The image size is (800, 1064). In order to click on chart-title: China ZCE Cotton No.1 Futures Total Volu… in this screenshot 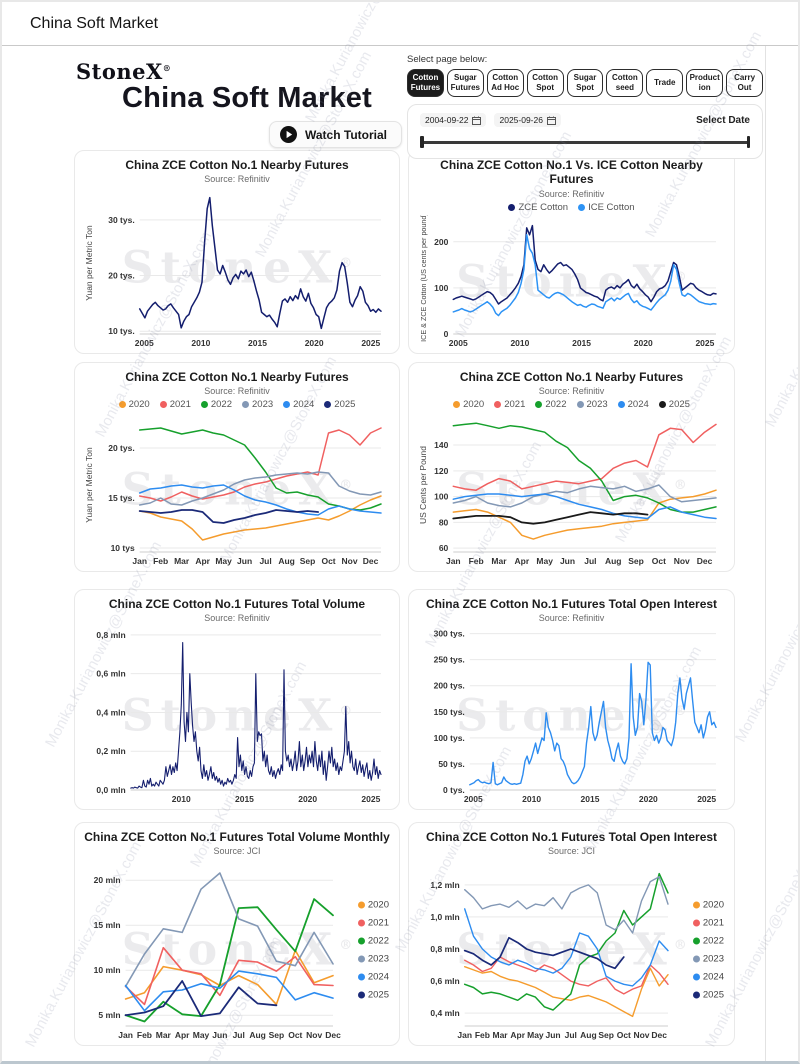, I will do `click(237, 837)`.